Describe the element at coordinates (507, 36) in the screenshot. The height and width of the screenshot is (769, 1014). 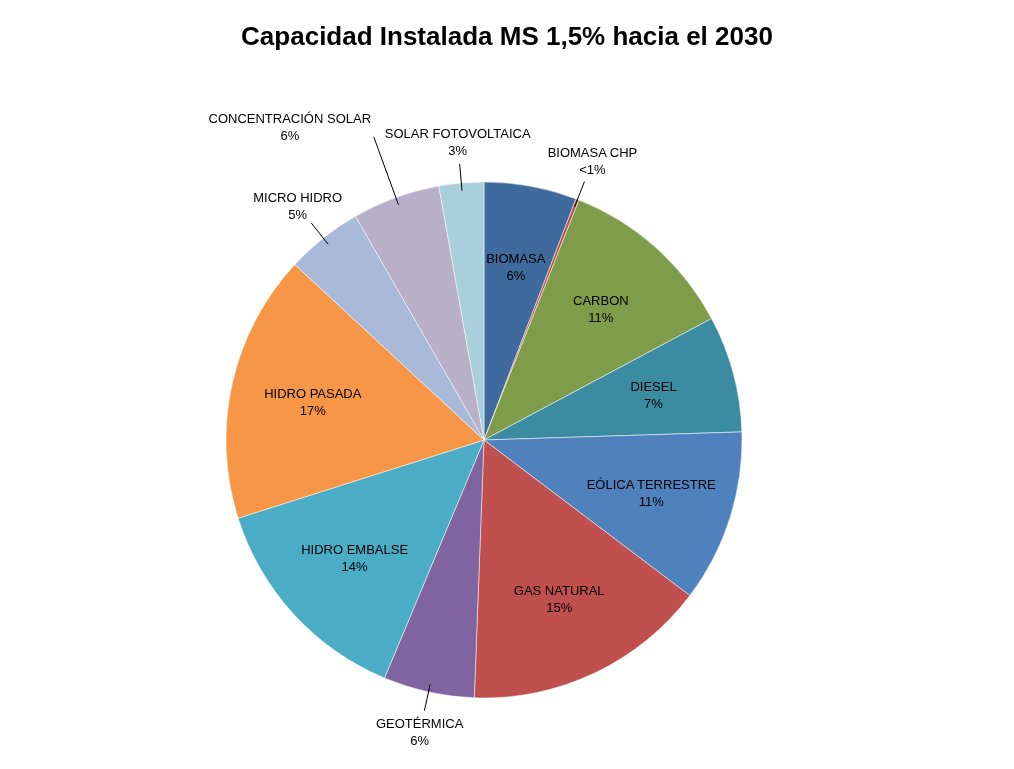
I see `chart-title: Capacidad Instalada MS 1,5% hacia el 2030` at that location.